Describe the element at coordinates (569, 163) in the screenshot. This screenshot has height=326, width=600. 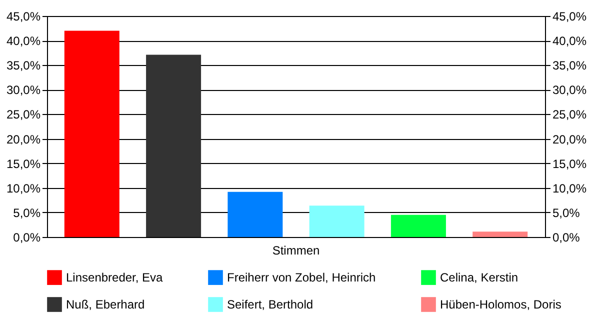
I see `text: 15,0%` at that location.